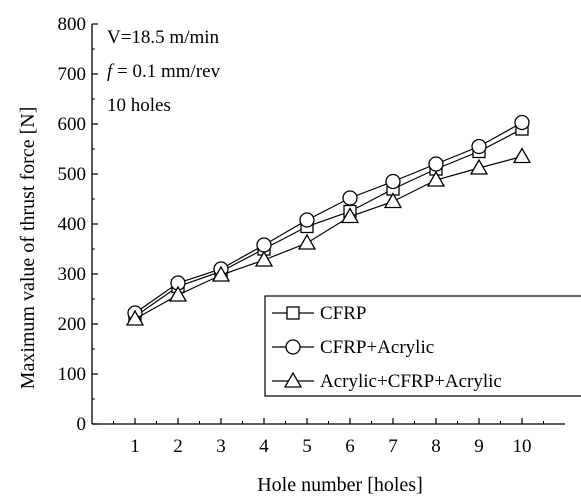 The image size is (581, 500). Describe the element at coordinates (264, 446) in the screenshot. I see `x-tick-label: 4` at that location.